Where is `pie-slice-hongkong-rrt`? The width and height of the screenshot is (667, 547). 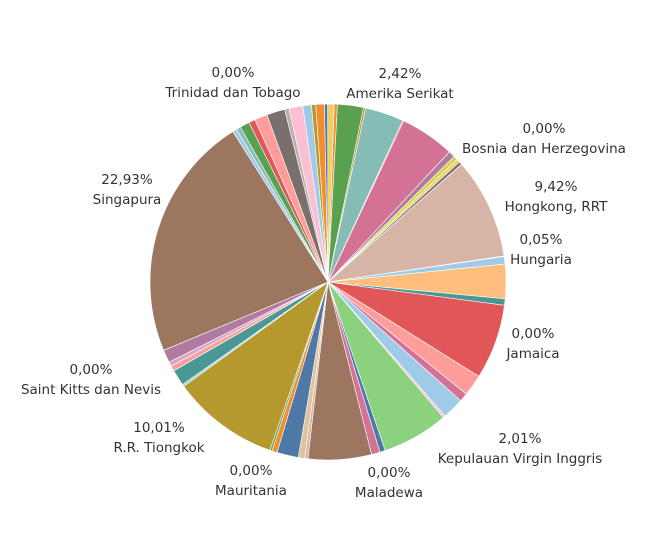
pie-slice-hongkong-rrt is located at coordinates (416, 223).